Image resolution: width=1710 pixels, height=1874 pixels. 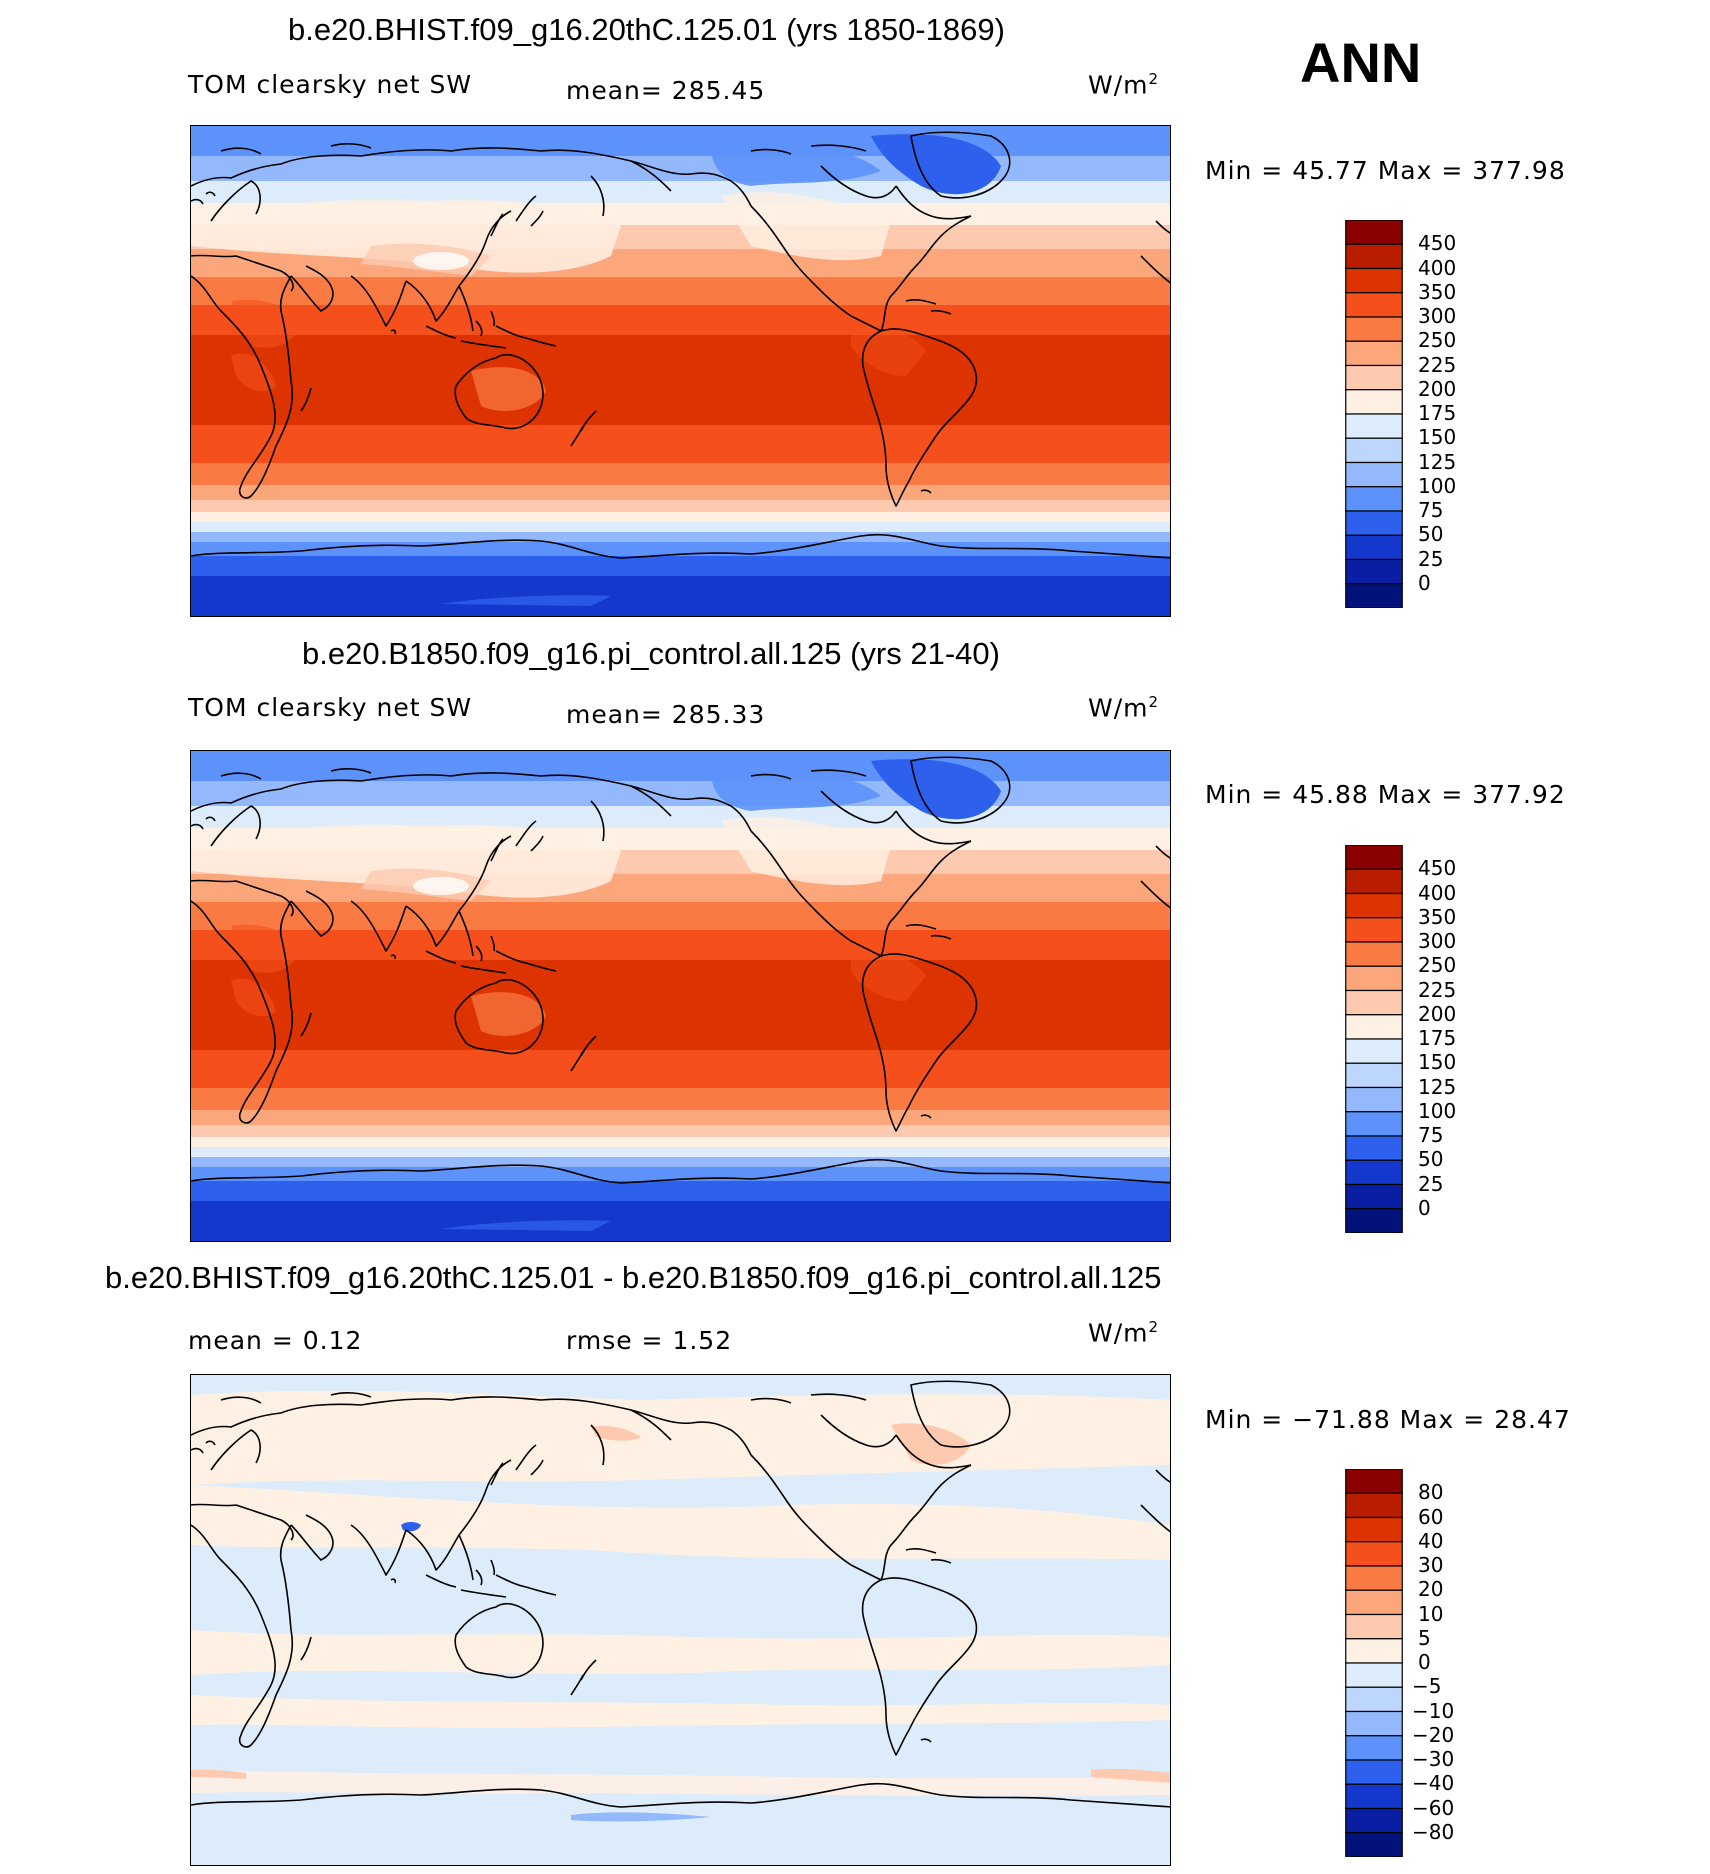 What do you see at coordinates (1433, 1734) in the screenshot?
I see `colorbar-tick-label: −20` at bounding box center [1433, 1734].